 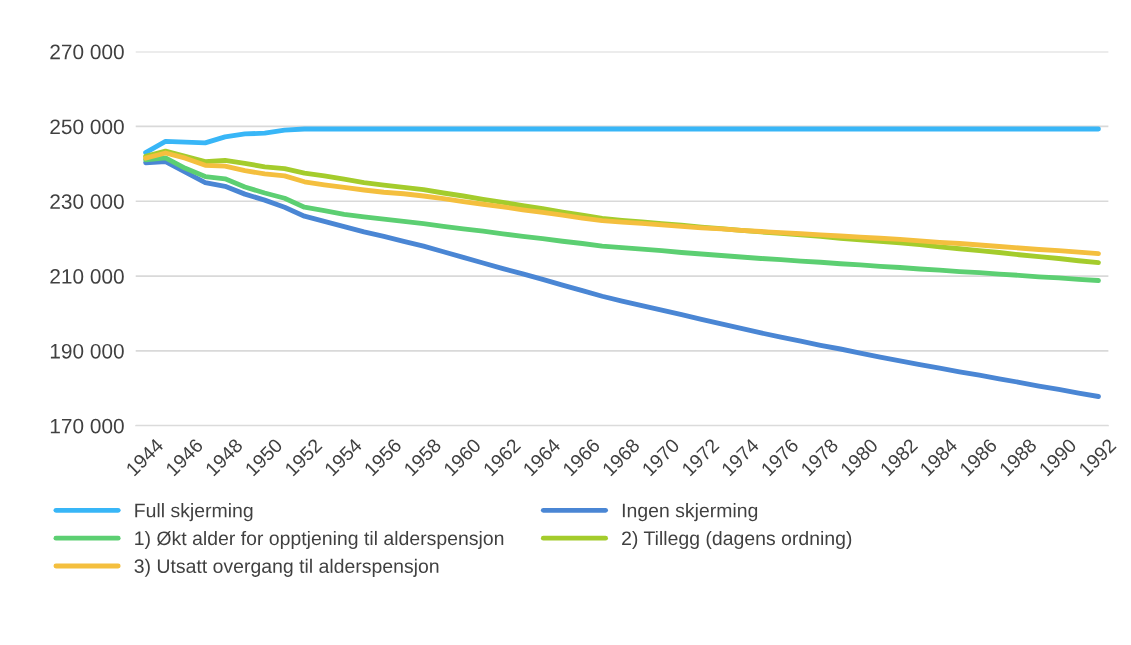 What do you see at coordinates (87, 52) in the screenshot?
I see `y-tick-label: 270 000` at bounding box center [87, 52].